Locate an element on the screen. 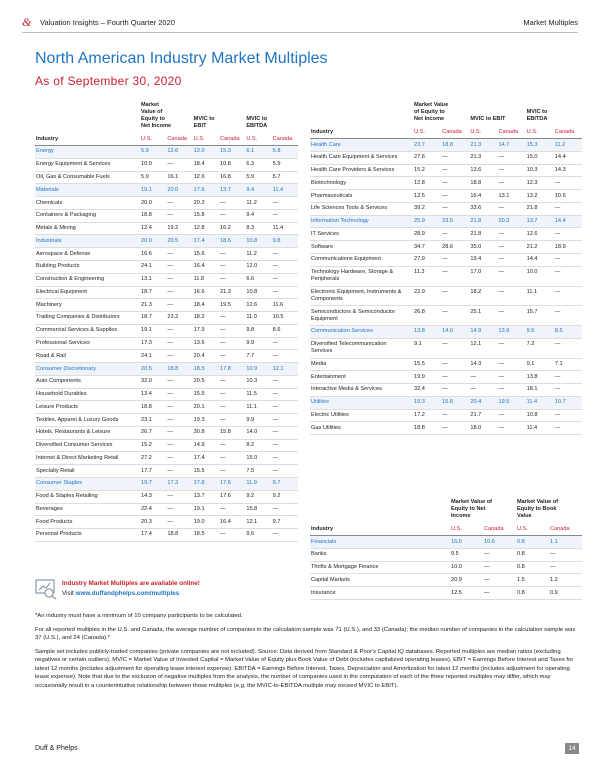 Image resolution: width=600 pixels, height=776 pixels. cell-value: 12.6 is located at coordinates (205, 178).